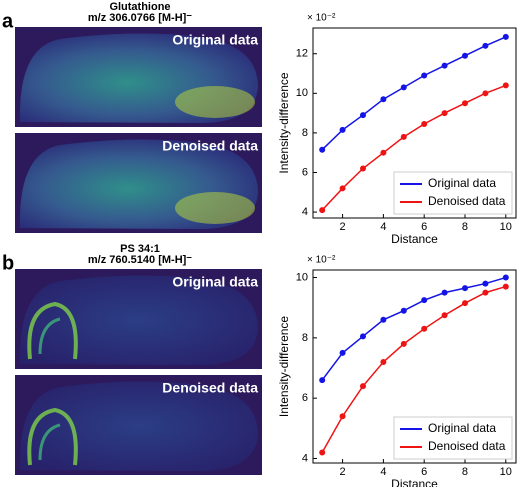  What do you see at coordinates (139, 7) in the screenshot?
I see `panel-title: Glutathione` at bounding box center [139, 7].